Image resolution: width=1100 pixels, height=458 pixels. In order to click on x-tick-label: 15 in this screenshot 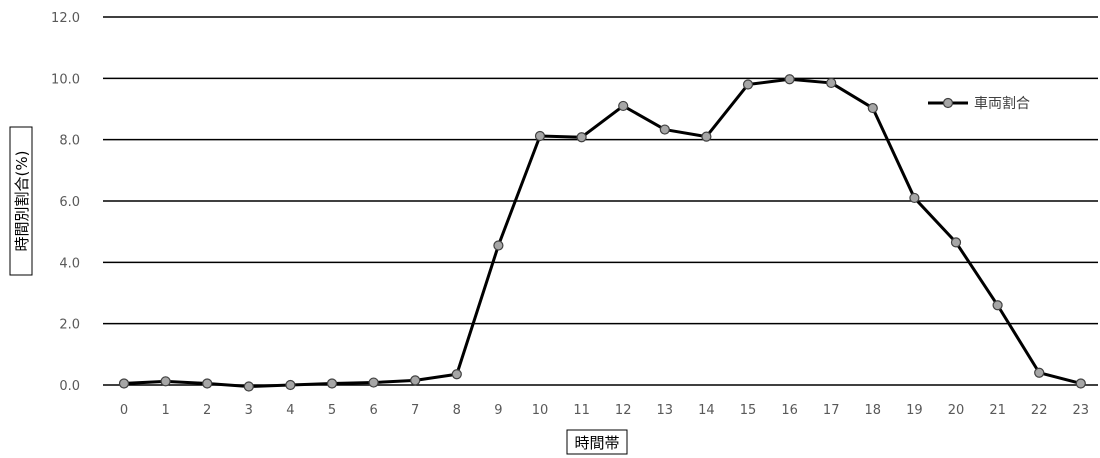, I will do `click(748, 410)`.